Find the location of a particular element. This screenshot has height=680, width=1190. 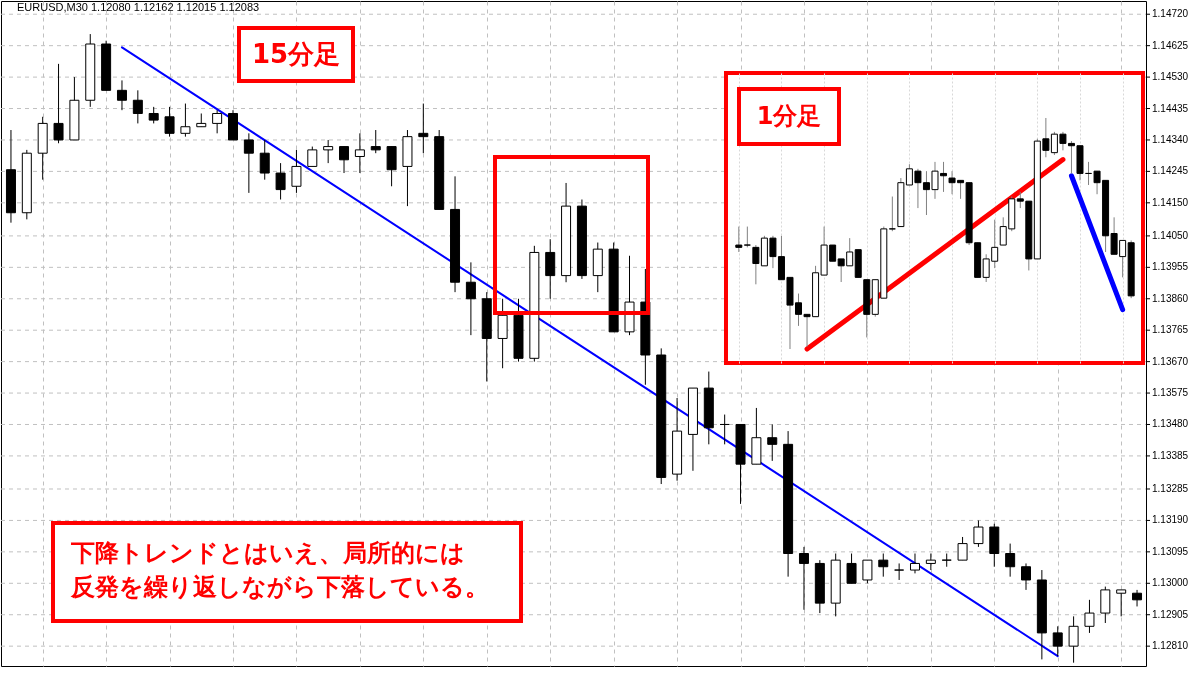

annotation: 反発を繰り返しながら下落している。 is located at coordinates (279, 587).